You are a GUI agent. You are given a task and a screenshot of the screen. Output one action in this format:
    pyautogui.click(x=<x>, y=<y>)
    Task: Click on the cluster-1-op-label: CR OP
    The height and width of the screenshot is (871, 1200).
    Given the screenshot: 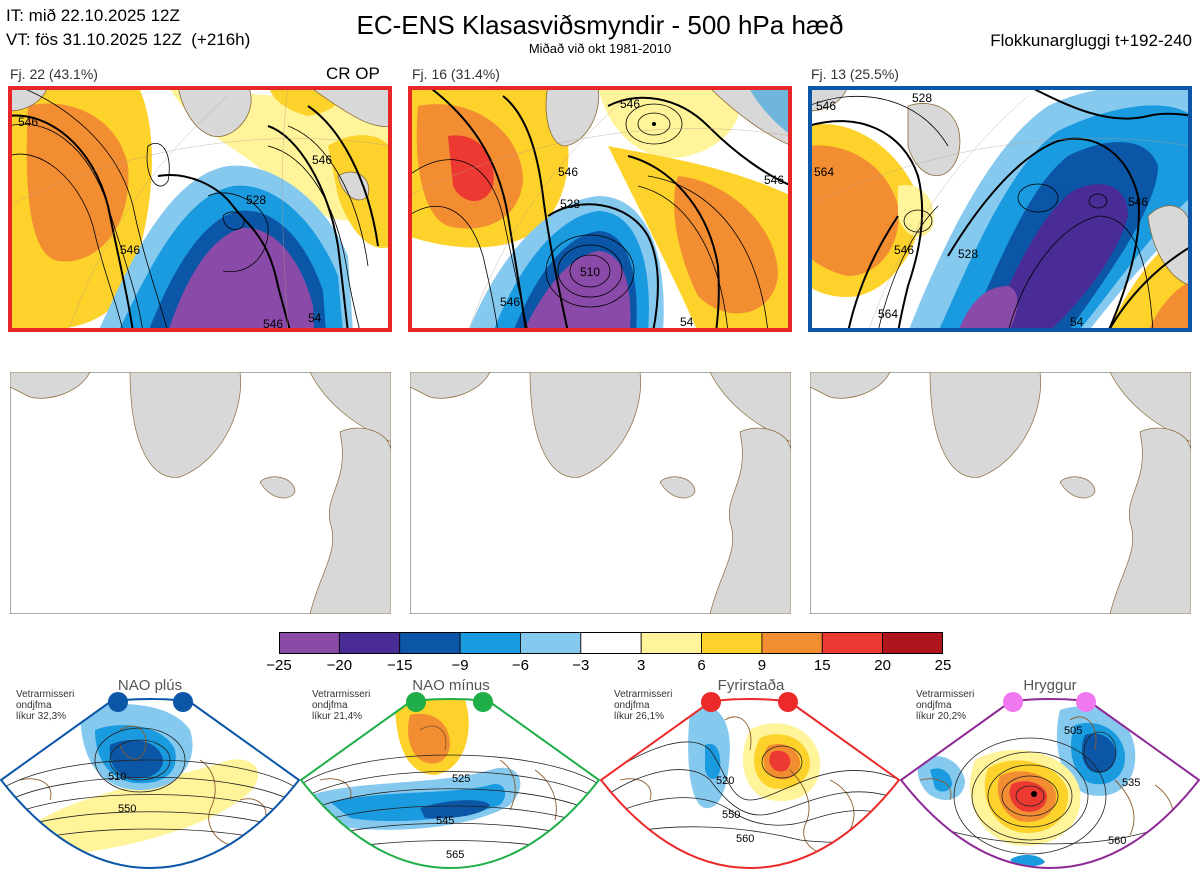 What is the action you would take?
    pyautogui.click(x=353, y=73)
    